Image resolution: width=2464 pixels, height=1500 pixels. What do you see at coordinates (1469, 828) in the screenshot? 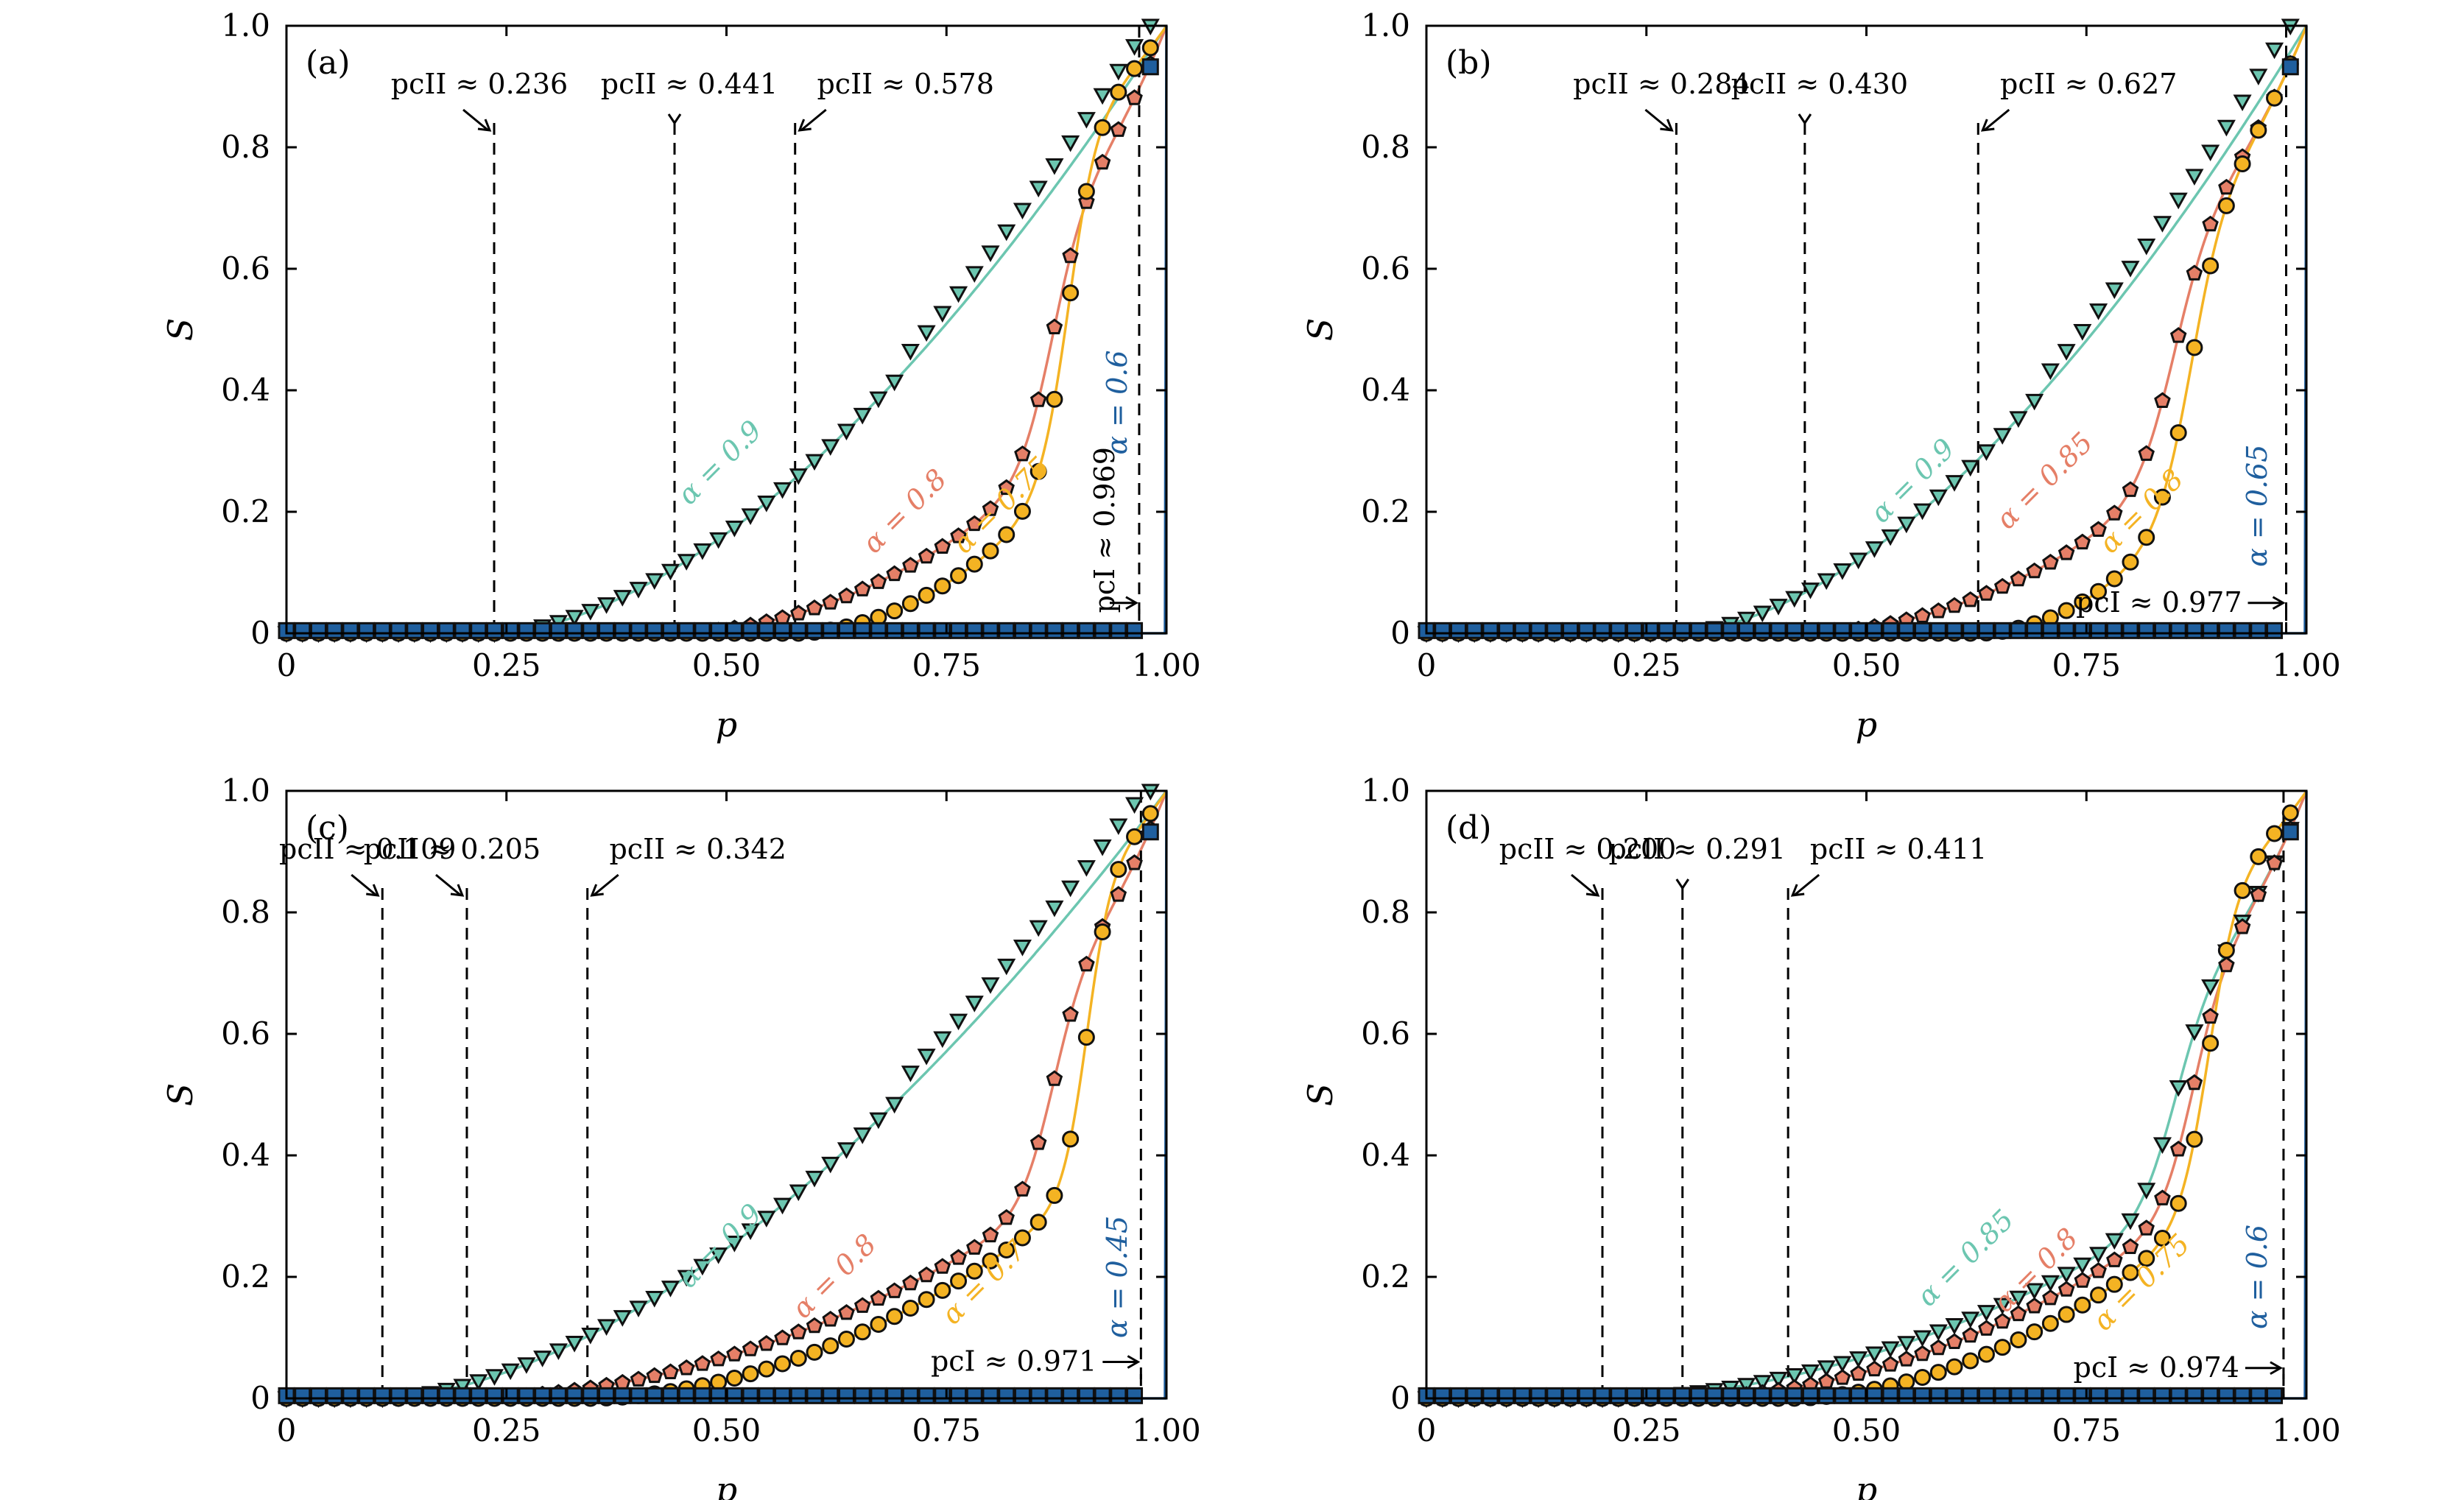
I see `panel-label: (d)` at bounding box center [1469, 828].